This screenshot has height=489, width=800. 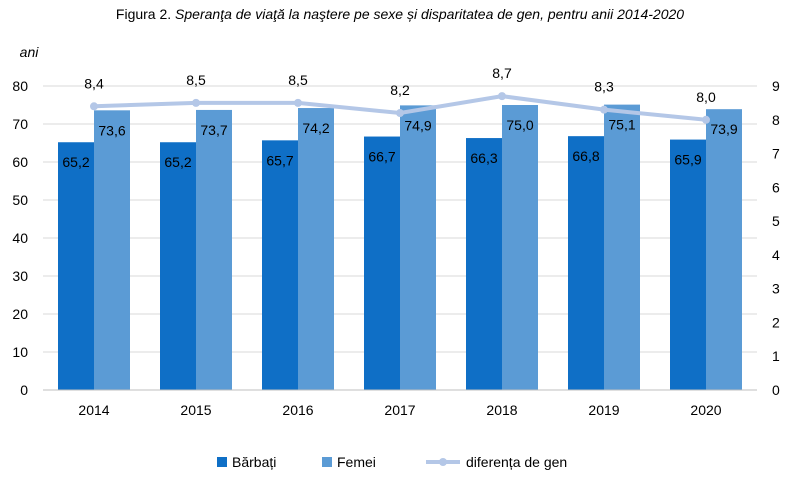 What do you see at coordinates (443, 462) in the screenshot?
I see `legend-marker` at bounding box center [443, 462].